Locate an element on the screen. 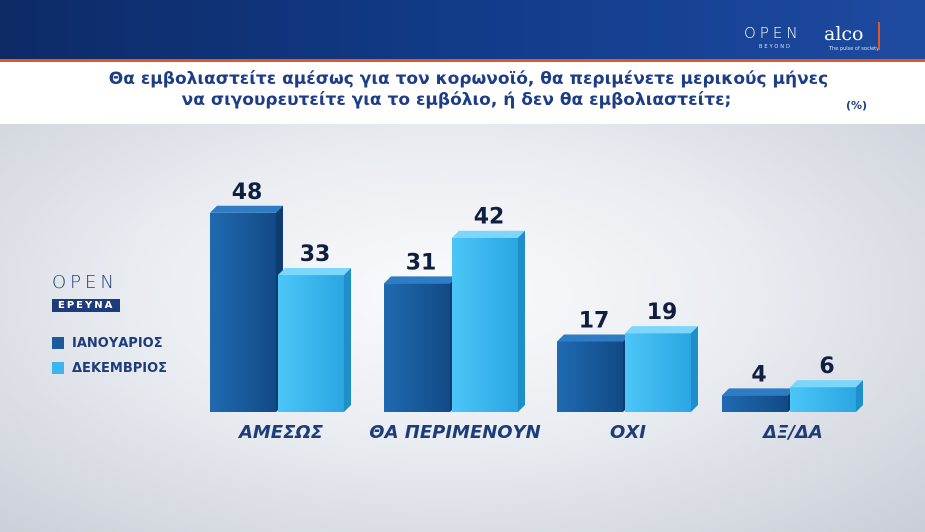 This screenshot has height=532, width=925. value-label-tha-perimenoun-january: 31 is located at coordinates (421, 262).